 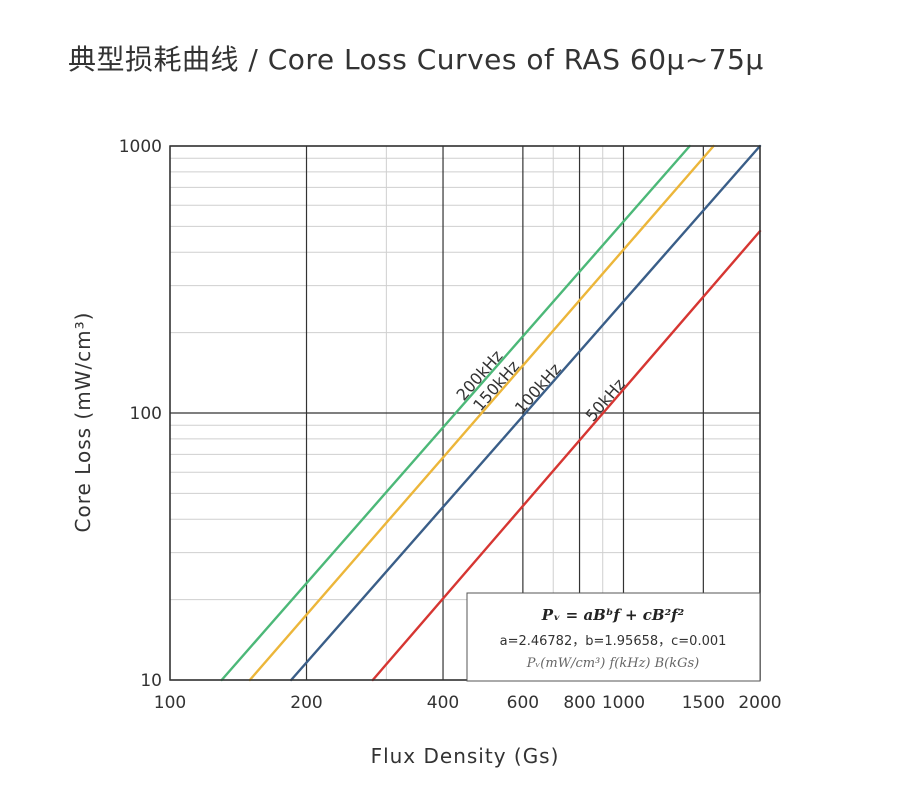 What do you see at coordinates (605, 400) in the screenshot?
I see `curve-label-50kHz: 50kHz` at bounding box center [605, 400].